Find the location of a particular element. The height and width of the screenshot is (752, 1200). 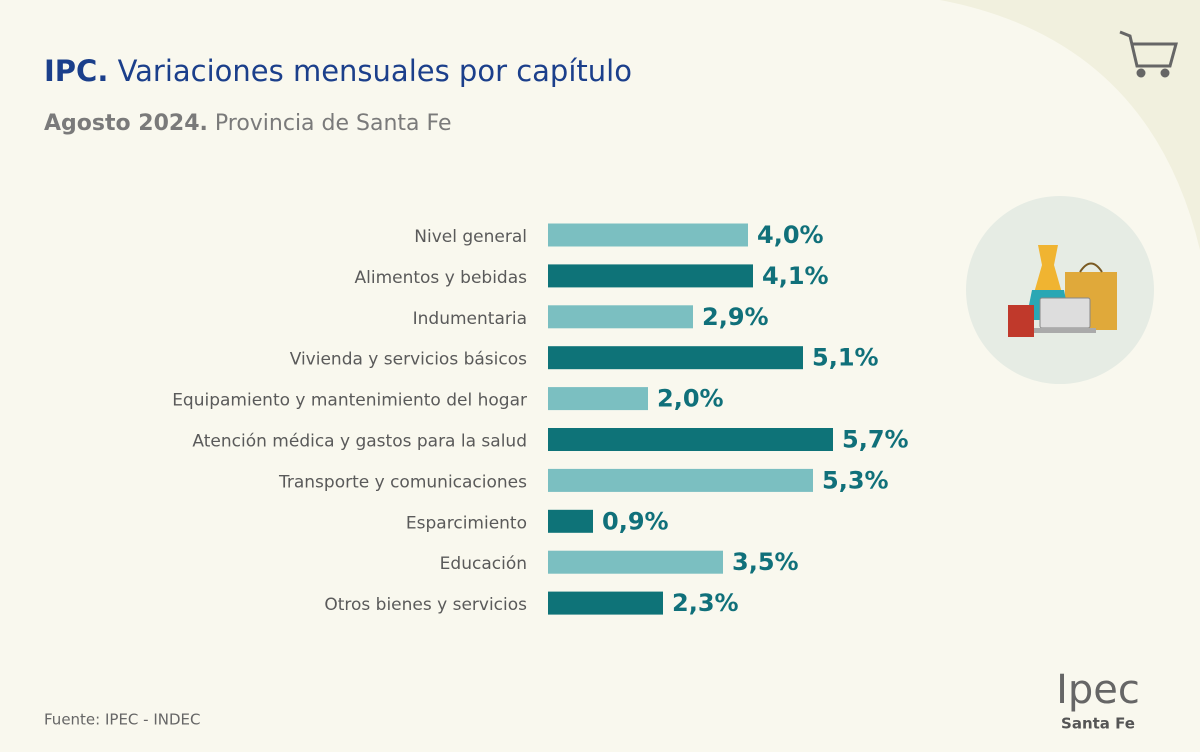

value-label: 4,0% is located at coordinates (790, 235).